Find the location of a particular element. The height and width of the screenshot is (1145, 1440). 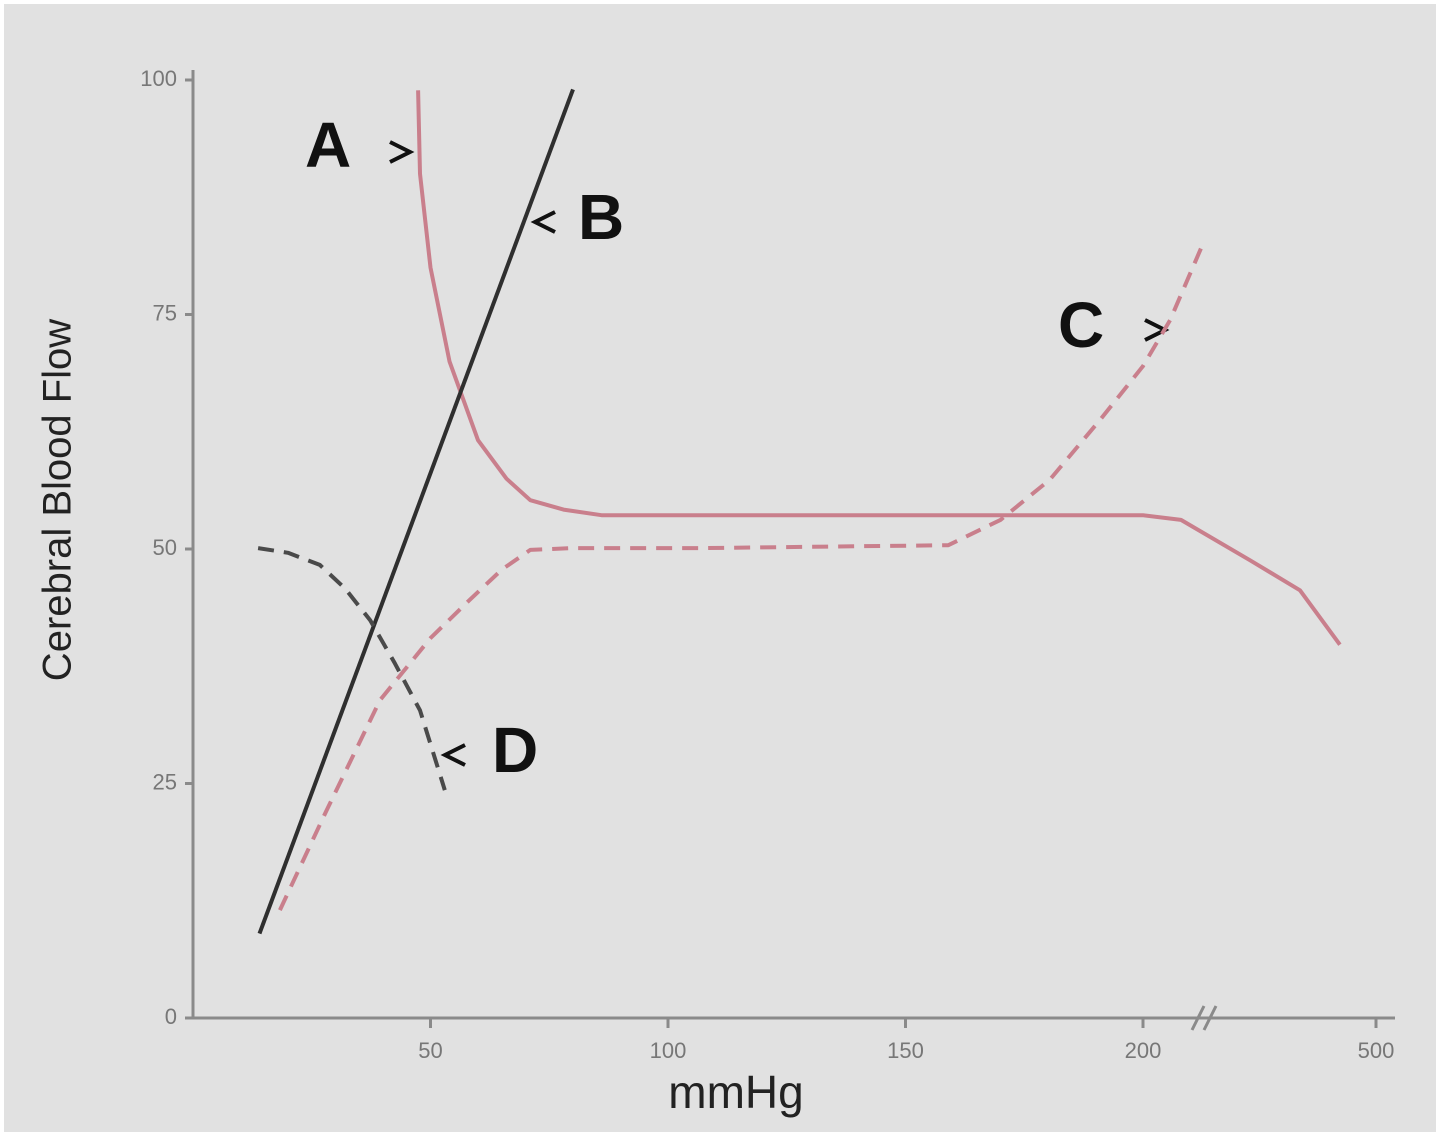

y-tick-label: 0 is located at coordinates (171, 1016).